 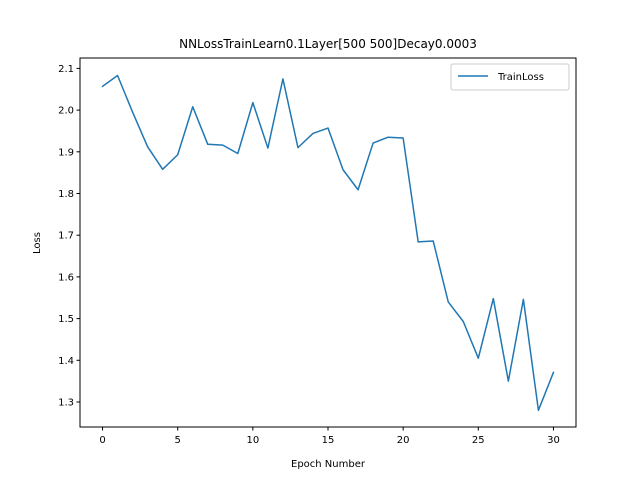 What do you see at coordinates (66, 277) in the screenshot?
I see `y-tick-label: 1.6` at bounding box center [66, 277].